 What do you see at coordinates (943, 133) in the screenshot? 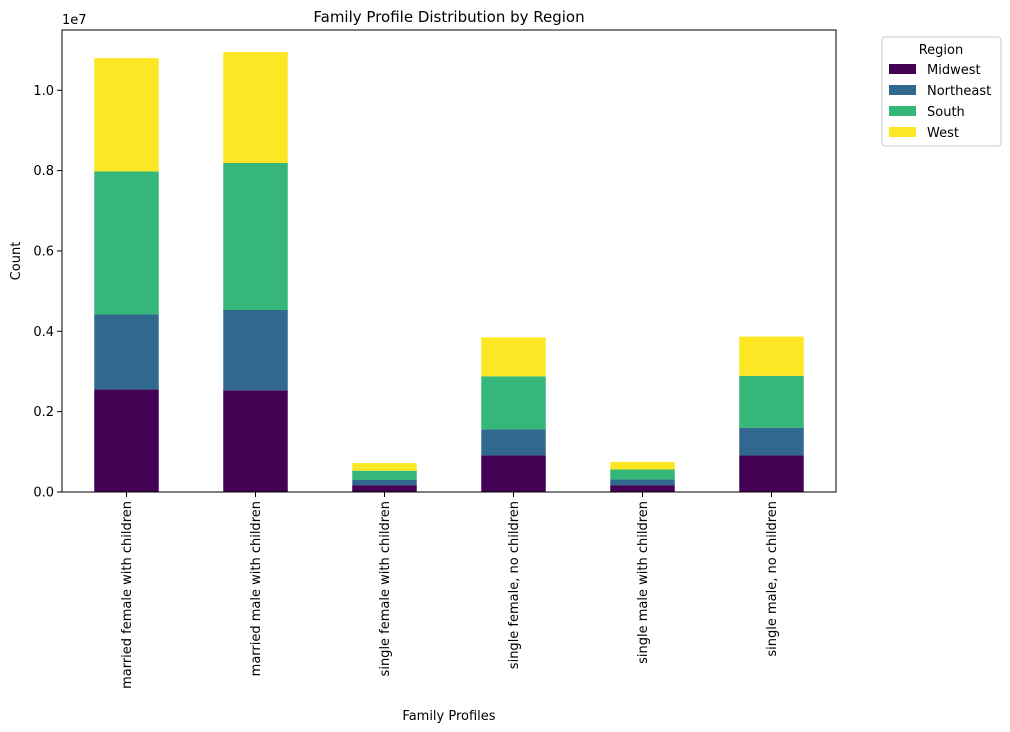
I see `legend-label-west: West` at bounding box center [943, 133].